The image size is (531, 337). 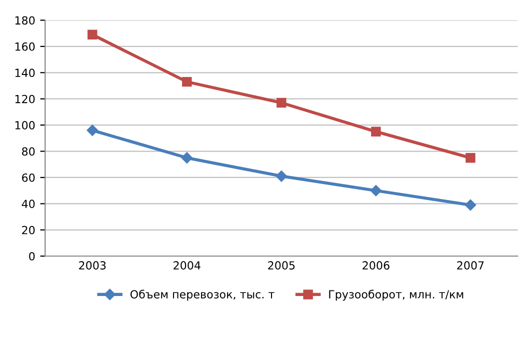 I want to click on y-tick-label: 180, so click(x=25, y=20).